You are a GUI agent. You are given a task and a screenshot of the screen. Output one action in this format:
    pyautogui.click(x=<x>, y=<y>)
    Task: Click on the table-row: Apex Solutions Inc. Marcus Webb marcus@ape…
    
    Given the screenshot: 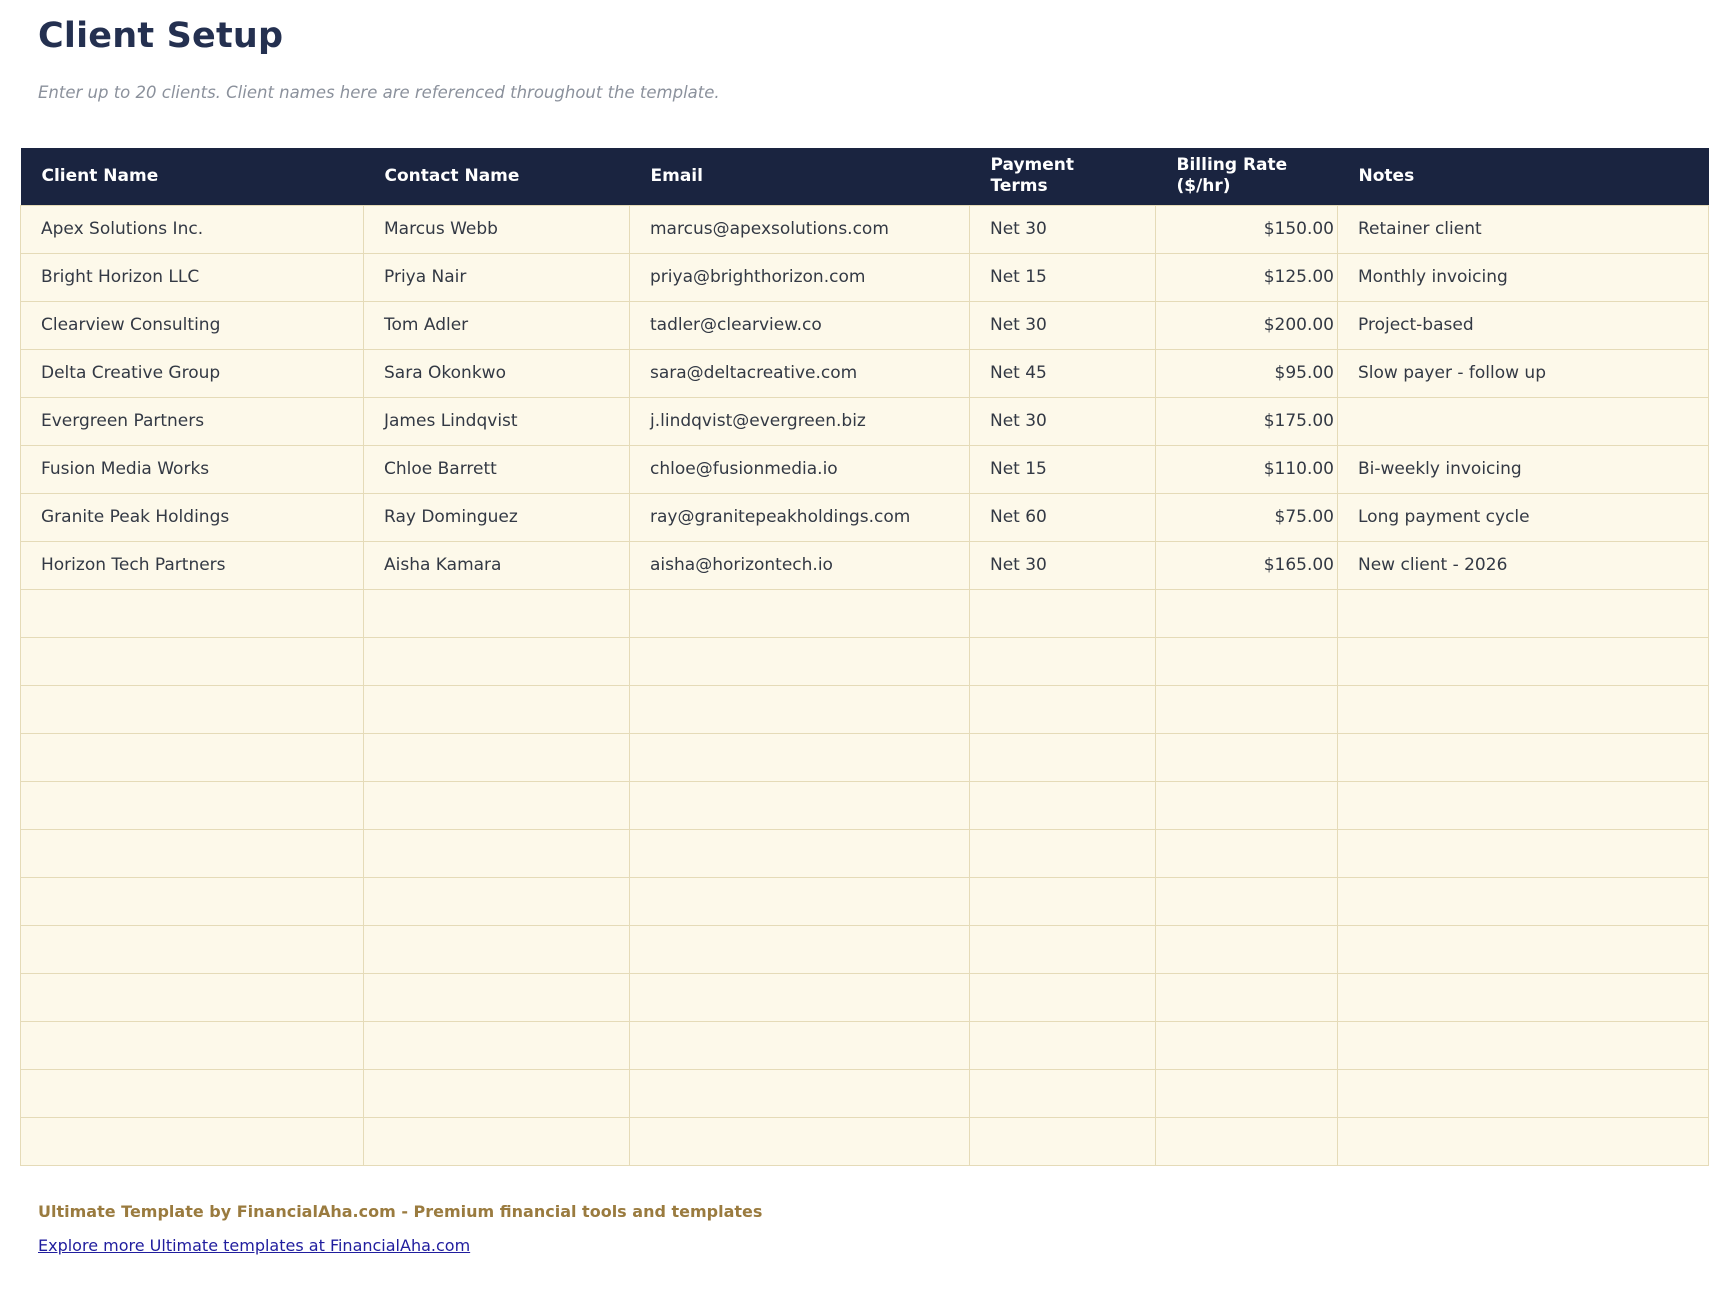 What is the action you would take?
    pyautogui.click(x=864, y=229)
    